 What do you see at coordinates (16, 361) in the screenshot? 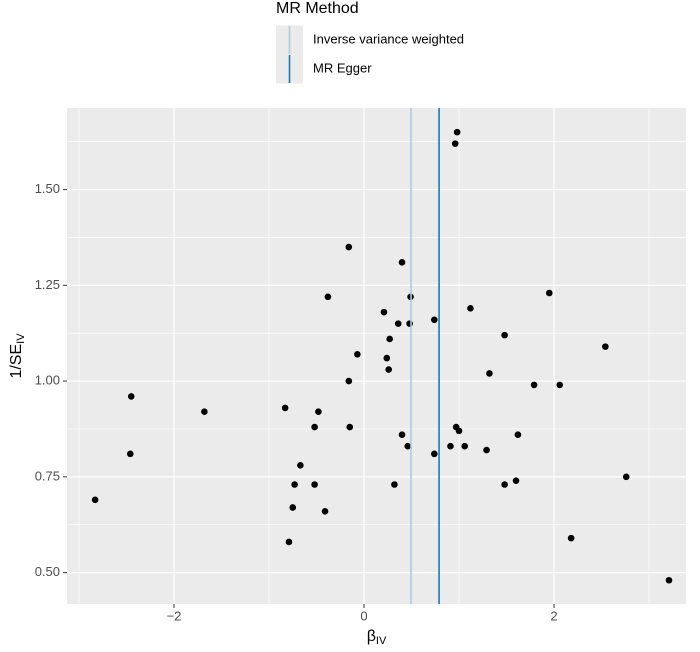
I see `y-axis-title-main: 1/SE` at bounding box center [16, 361].